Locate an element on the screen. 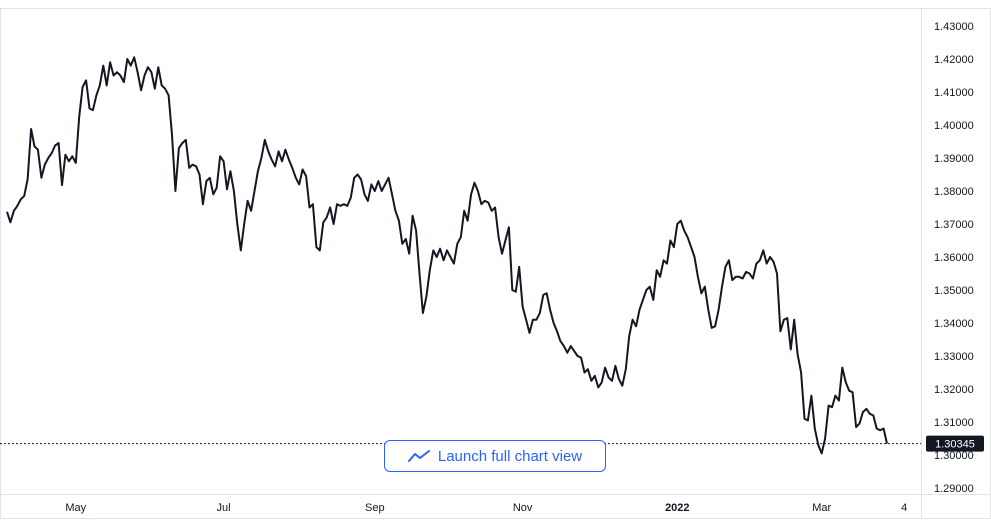 The height and width of the screenshot is (529, 991). y-tick-label: 1.36000 is located at coordinates (954, 258).